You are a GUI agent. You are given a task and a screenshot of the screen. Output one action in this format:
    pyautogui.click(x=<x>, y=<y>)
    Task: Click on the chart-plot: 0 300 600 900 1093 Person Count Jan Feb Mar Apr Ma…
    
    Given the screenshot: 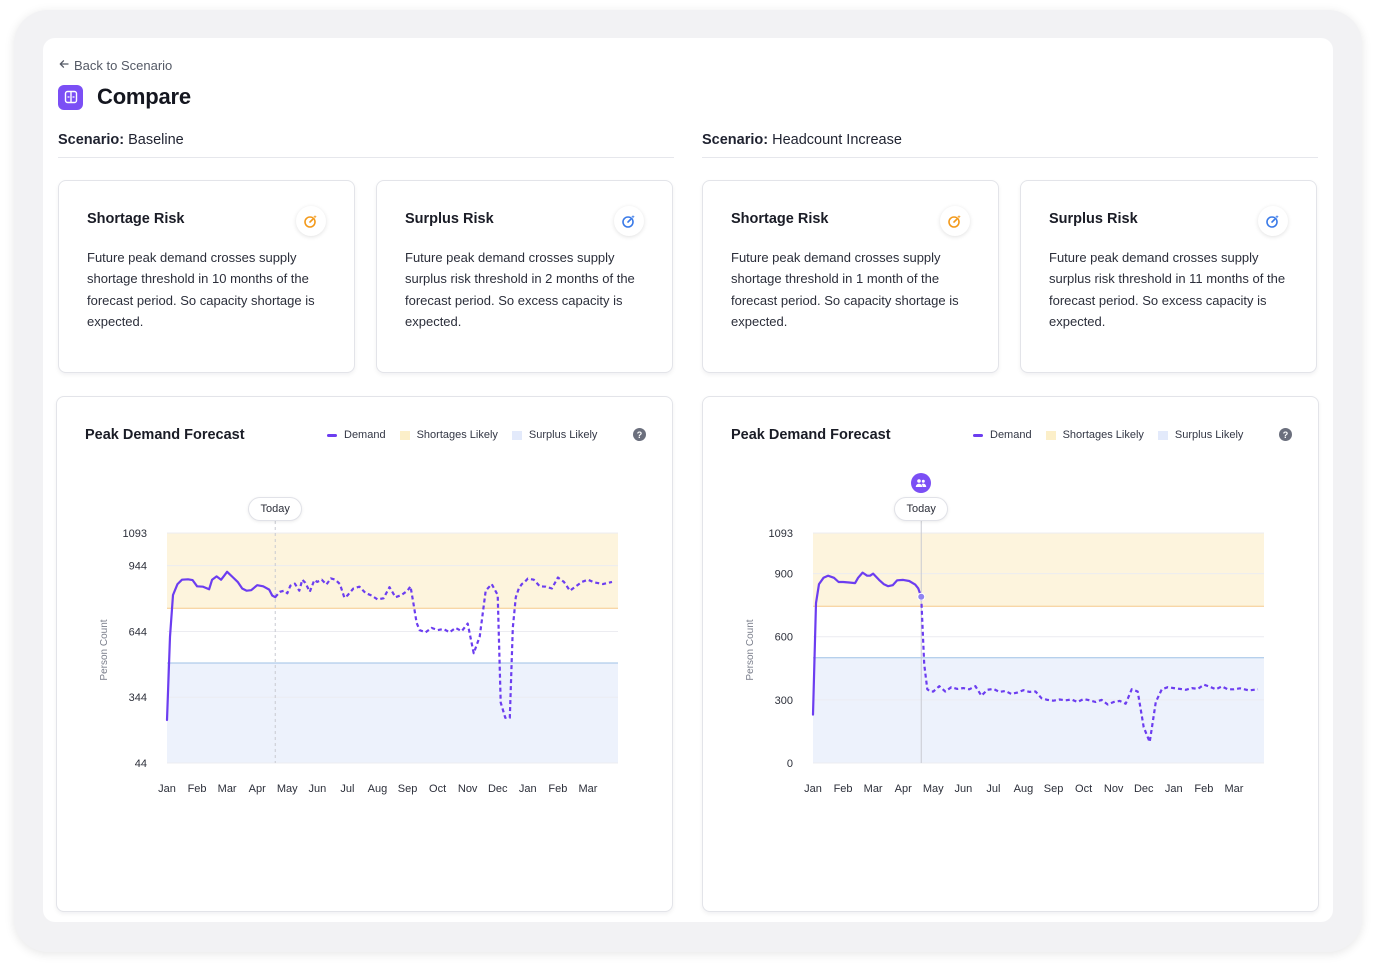 What is the action you would take?
    pyautogui.click(x=1004, y=658)
    